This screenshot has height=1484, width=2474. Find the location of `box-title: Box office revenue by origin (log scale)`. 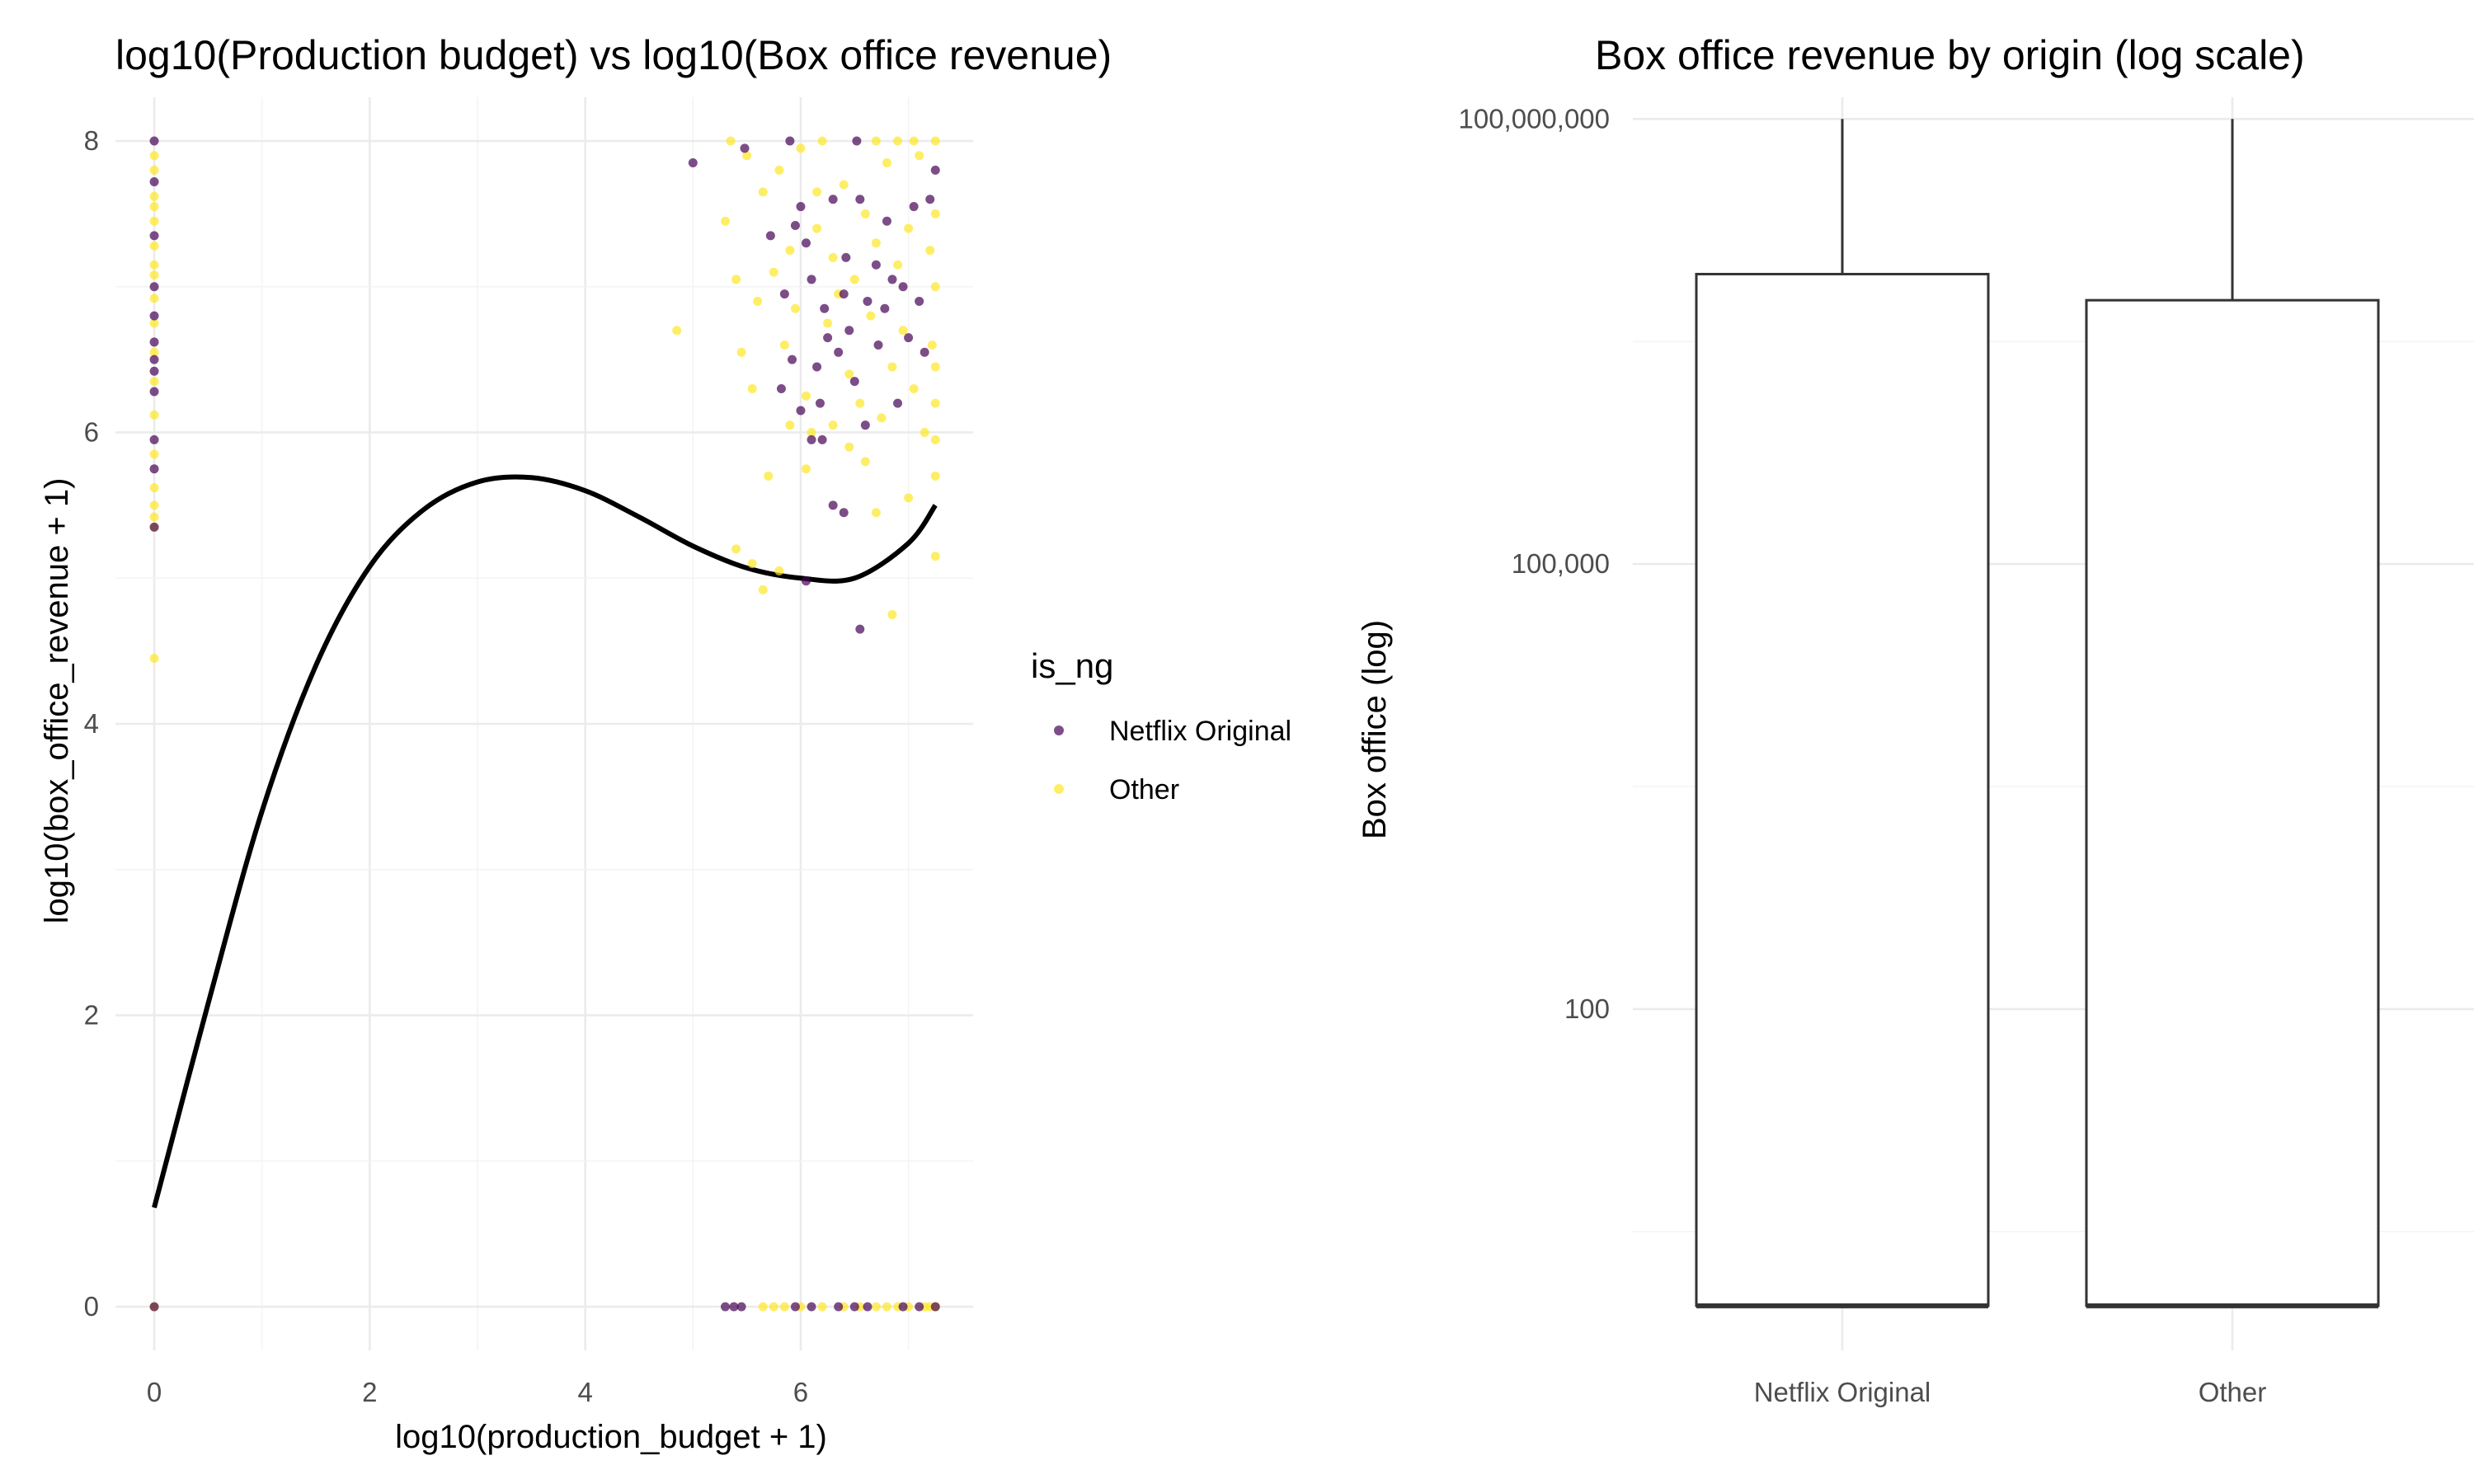

box-title: Box office revenue by origin (log scale) is located at coordinates (1950, 55).